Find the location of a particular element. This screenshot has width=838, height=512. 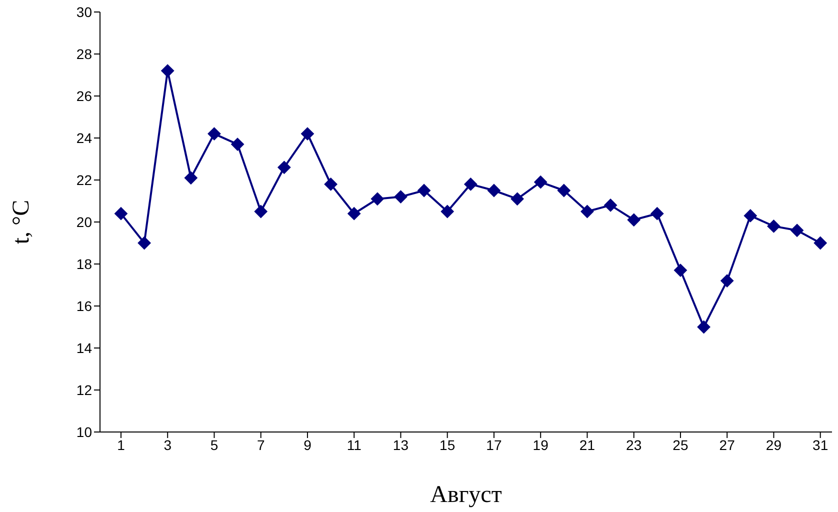

y-tick-label: 12 is located at coordinates (84, 390).